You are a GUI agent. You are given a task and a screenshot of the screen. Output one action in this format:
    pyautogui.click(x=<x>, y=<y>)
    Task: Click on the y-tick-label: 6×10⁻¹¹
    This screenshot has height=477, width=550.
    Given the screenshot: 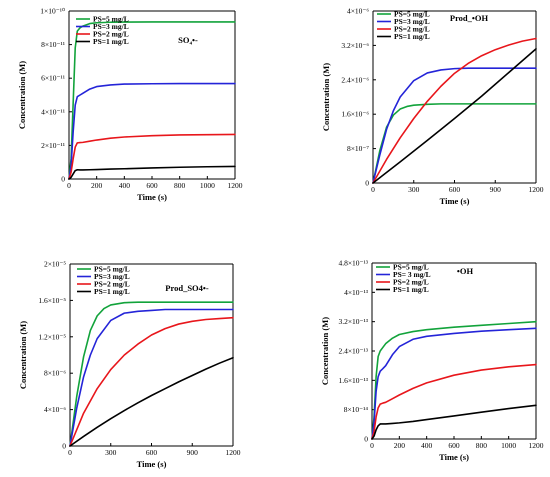 What is the action you would take?
    pyautogui.click(x=53, y=78)
    